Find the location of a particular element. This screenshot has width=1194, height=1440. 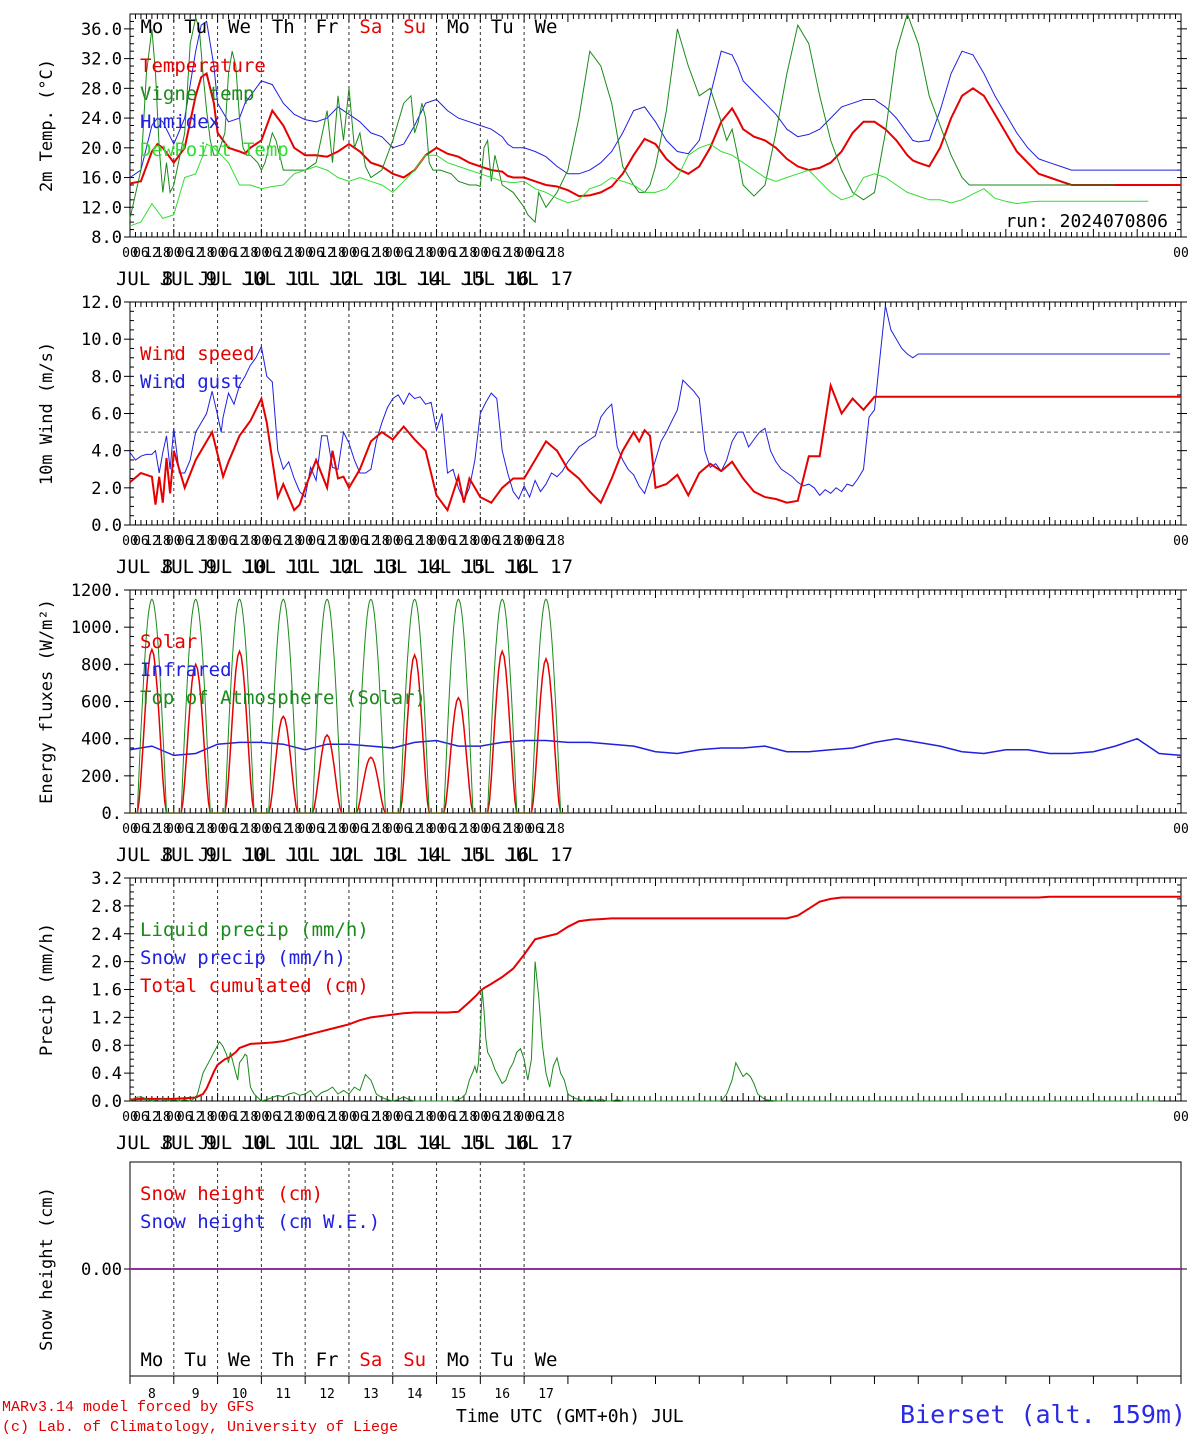

day-number-label: 17 is located at coordinates (546, 1394).